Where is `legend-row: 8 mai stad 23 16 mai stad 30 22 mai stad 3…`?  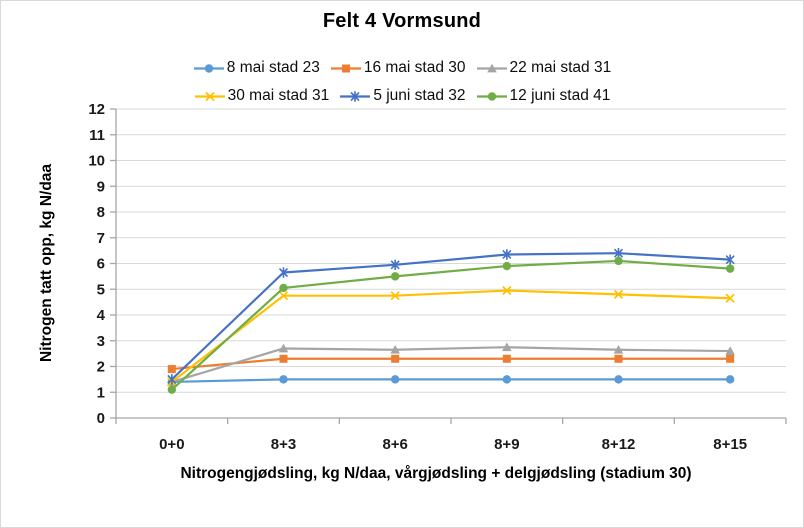
legend-row: 8 mai stad 23 16 mai stad 30 22 mai stad 3… is located at coordinates (402, 68).